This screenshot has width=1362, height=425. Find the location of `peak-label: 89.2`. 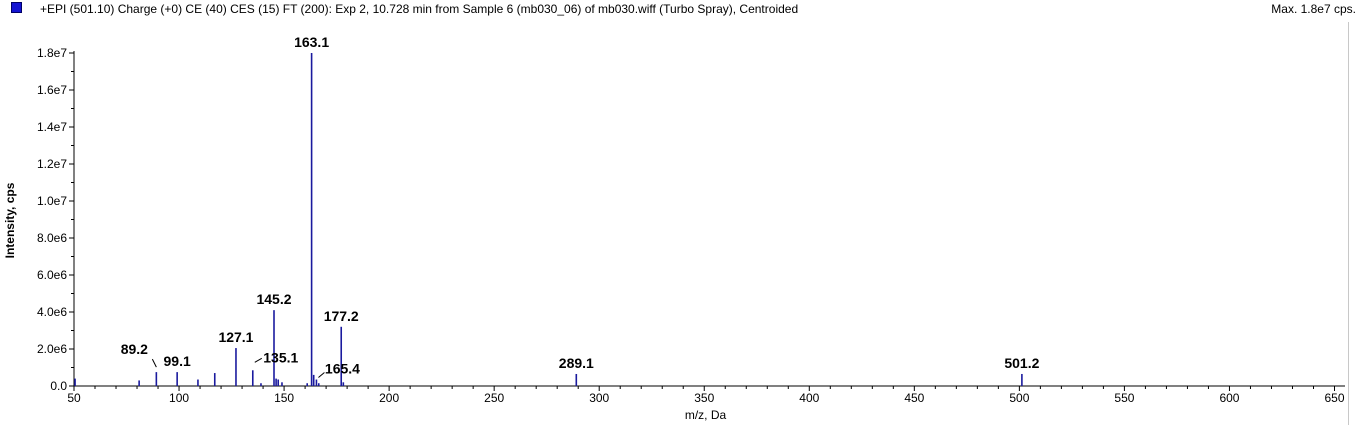

peak-label: 89.2 is located at coordinates (134, 349).